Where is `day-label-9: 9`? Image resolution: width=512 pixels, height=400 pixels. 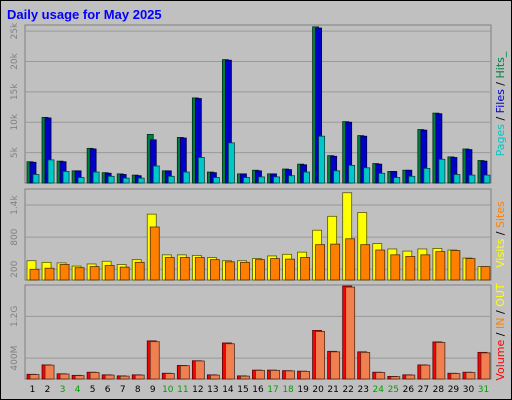
day-label-9: 9 is located at coordinates (153, 390).